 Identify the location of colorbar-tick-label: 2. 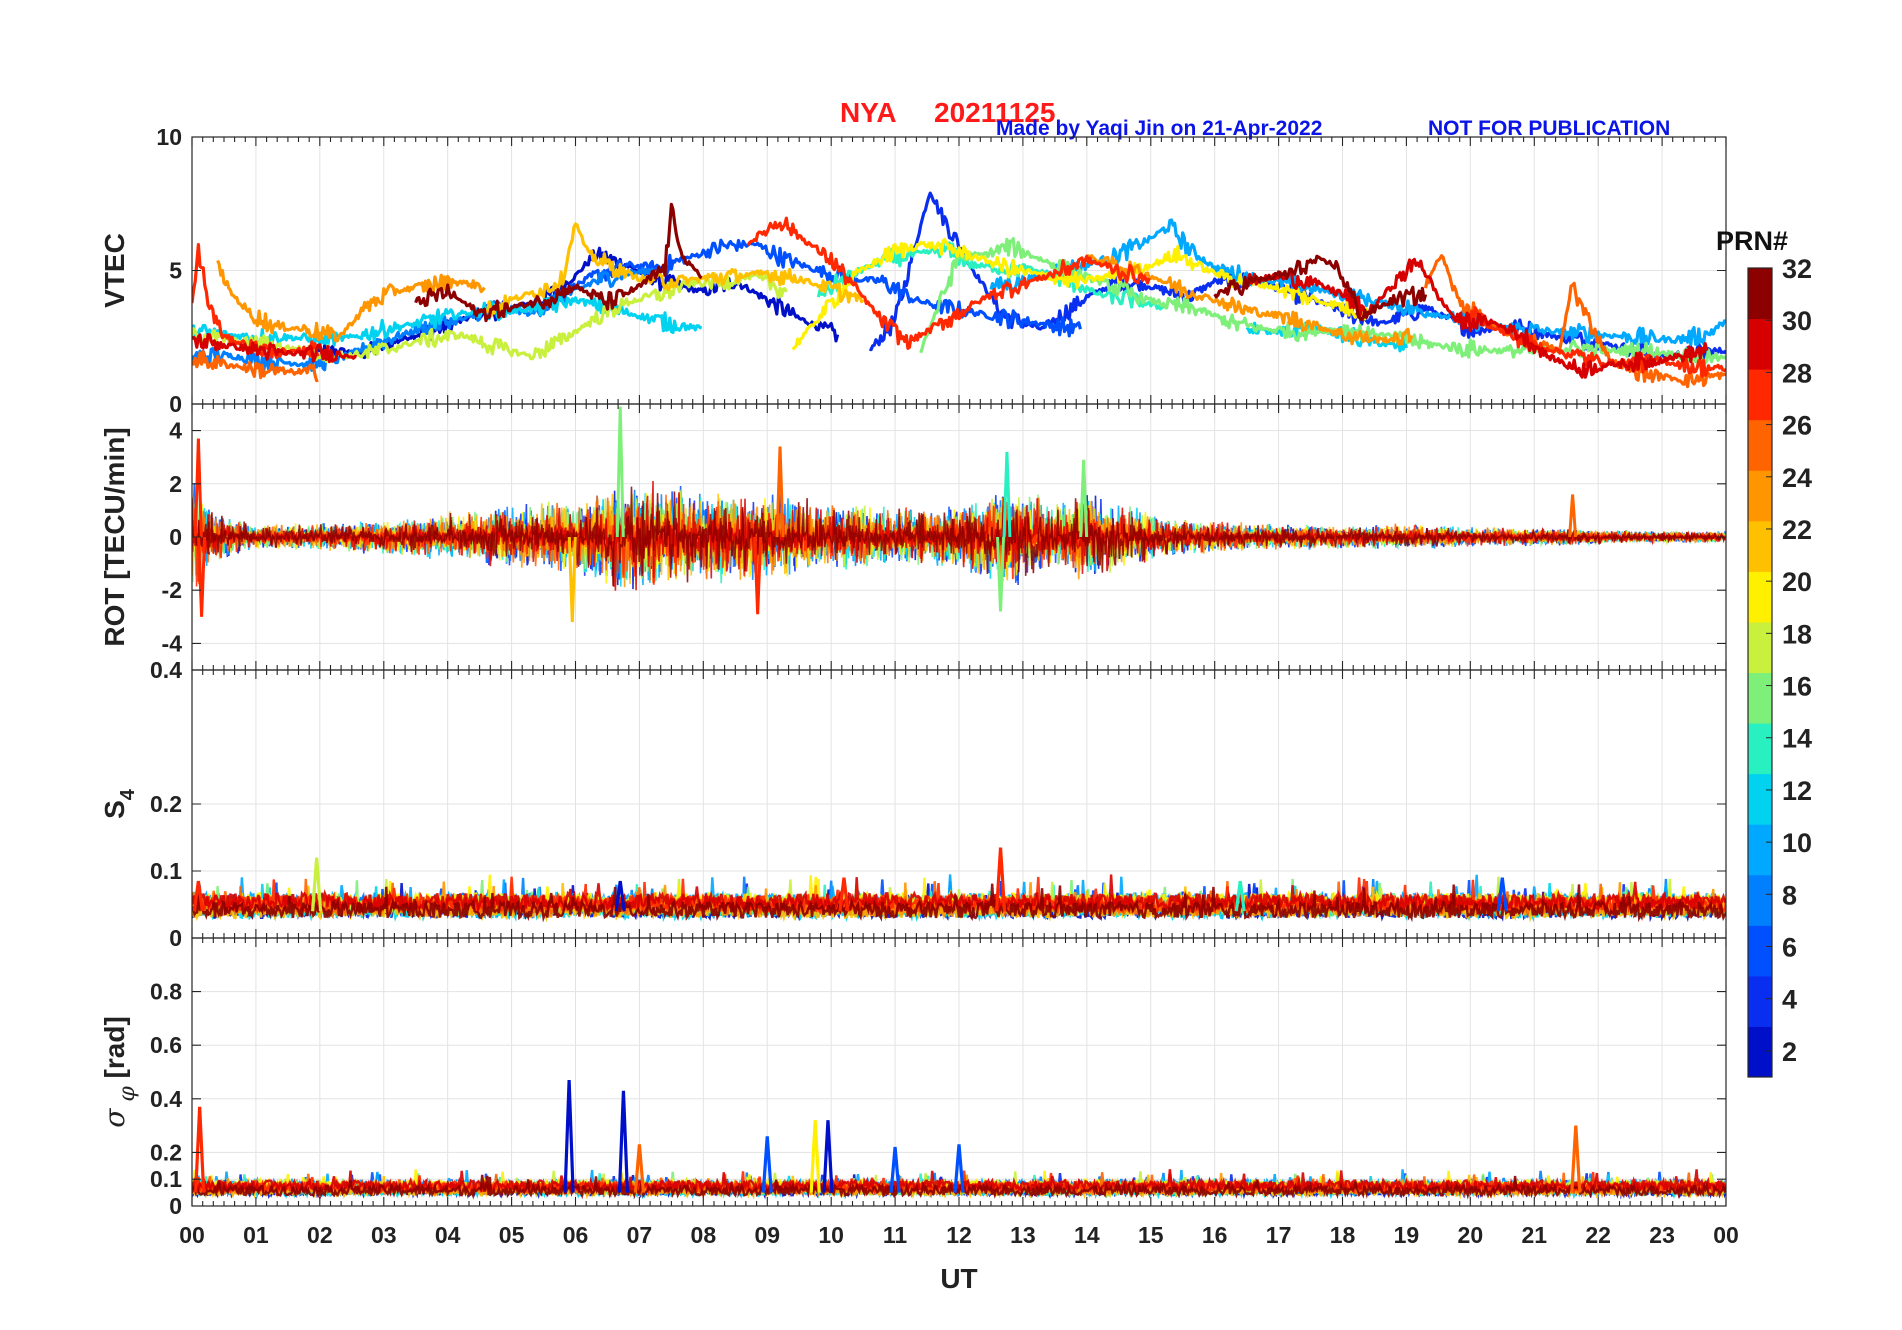
(1789, 1052).